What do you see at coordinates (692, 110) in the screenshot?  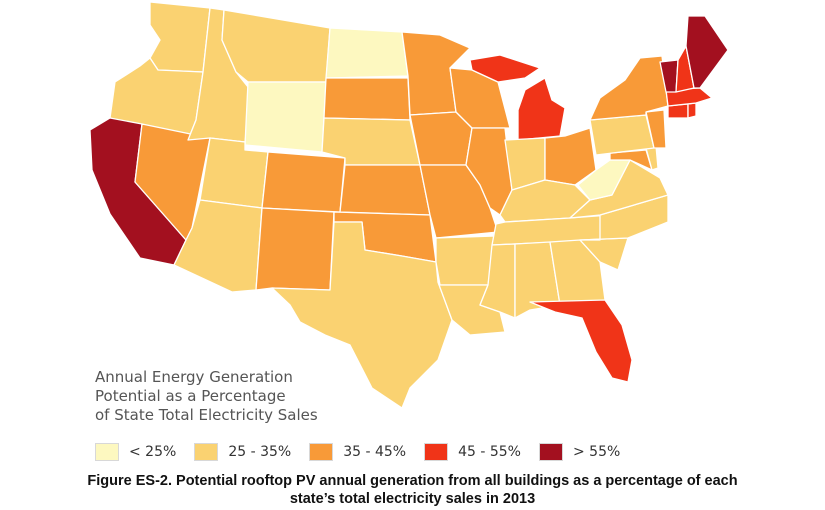 I see `state-ri` at bounding box center [692, 110].